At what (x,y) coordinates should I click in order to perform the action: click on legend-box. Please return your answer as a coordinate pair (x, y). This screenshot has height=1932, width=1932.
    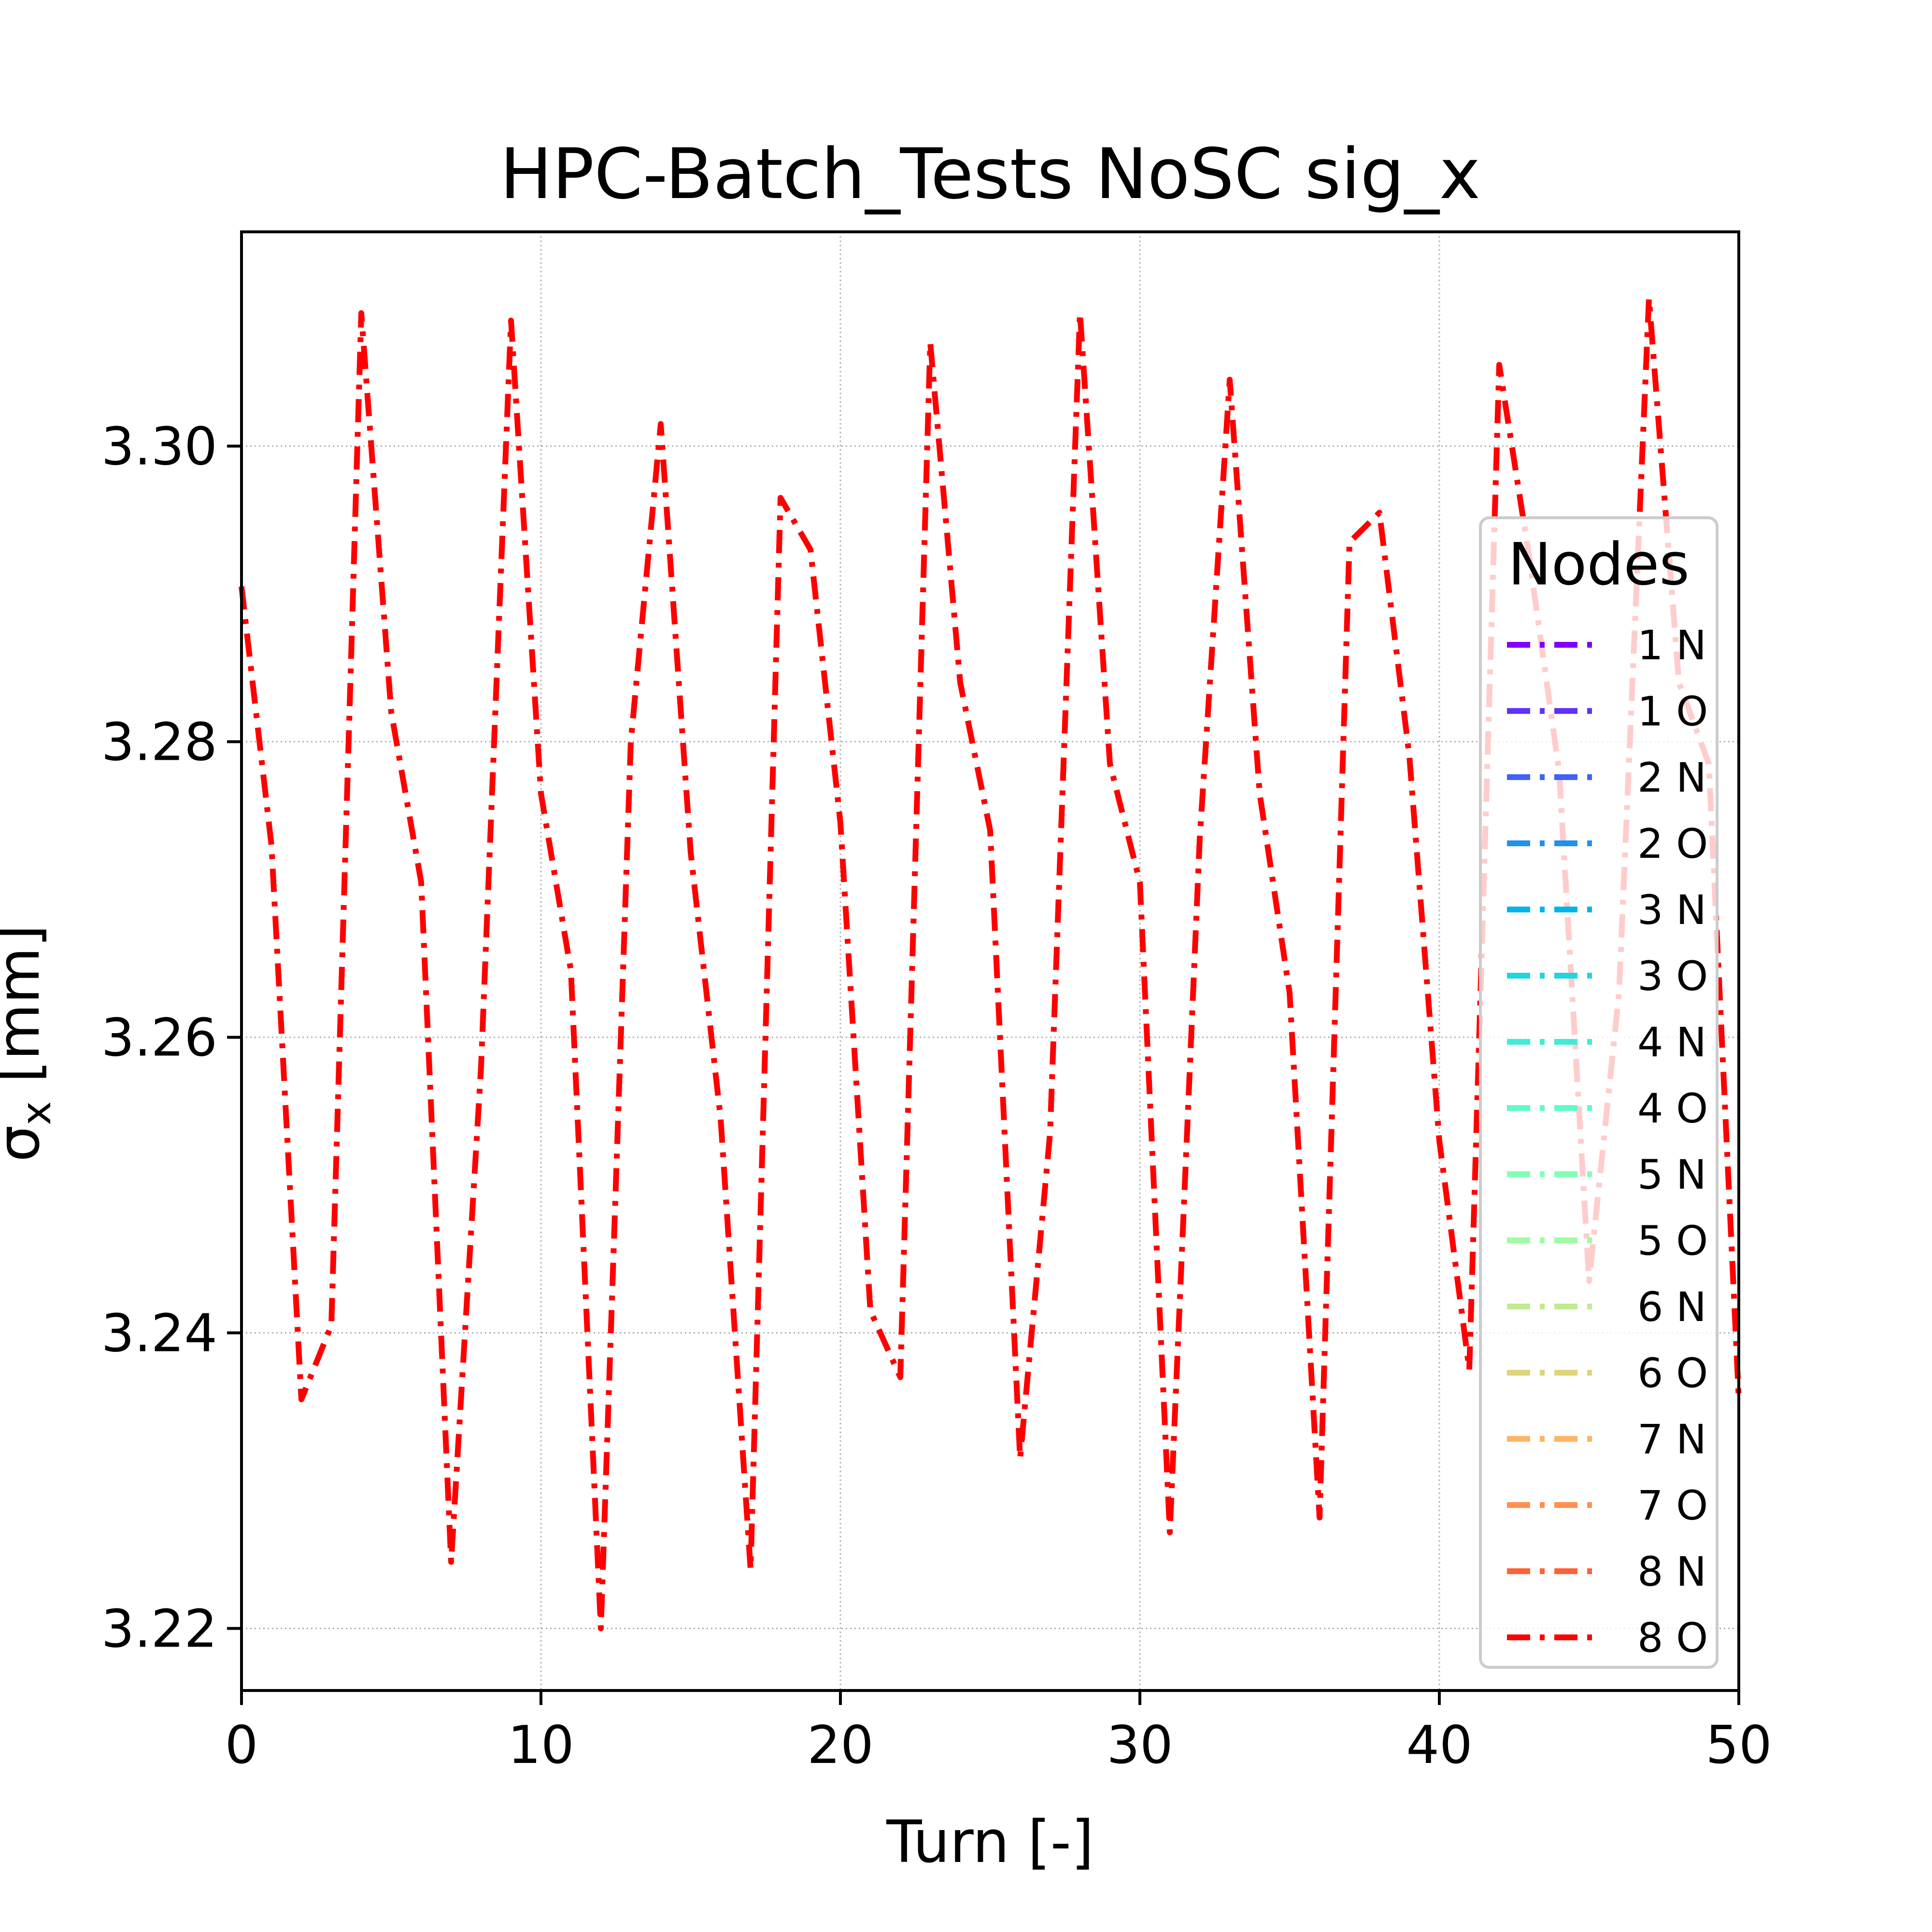
    Looking at the image, I should click on (1599, 1092).